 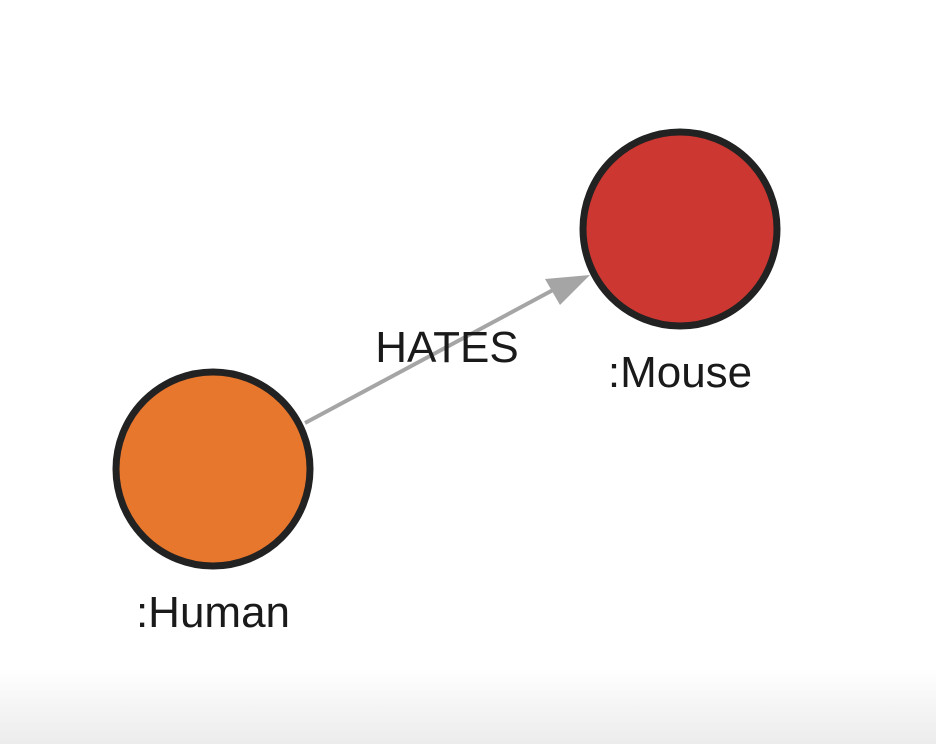 I want to click on relationship-arrowhead, so click(x=567, y=290).